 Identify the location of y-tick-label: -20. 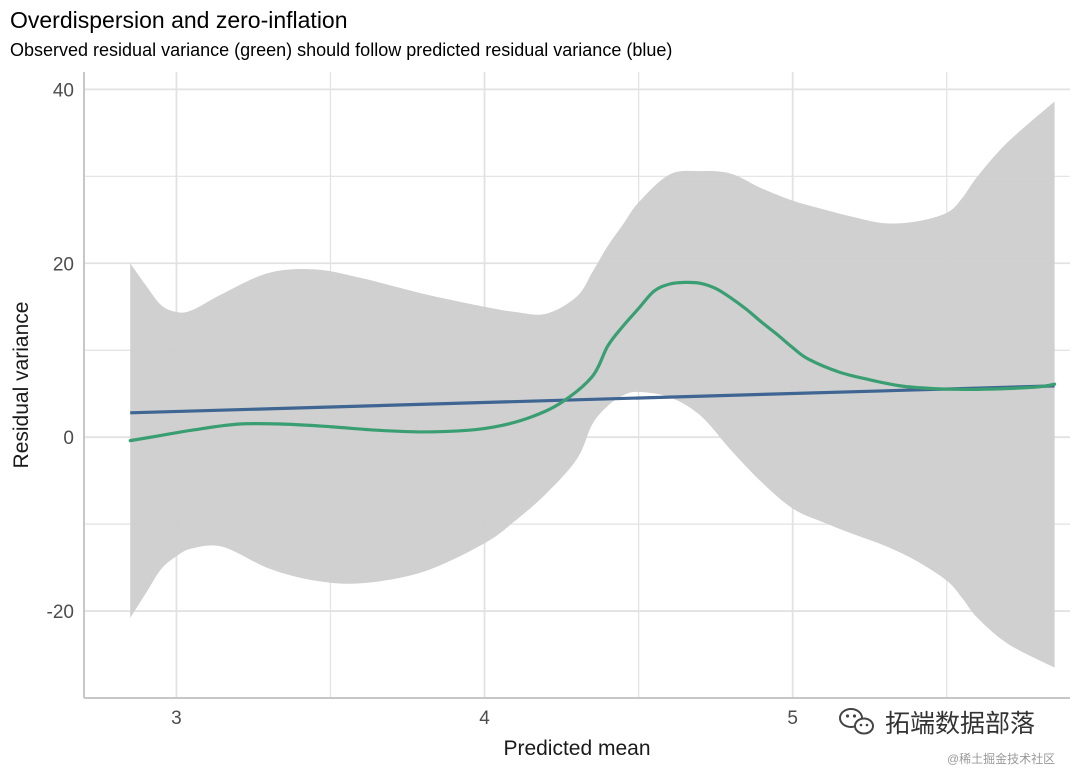
(60, 612).